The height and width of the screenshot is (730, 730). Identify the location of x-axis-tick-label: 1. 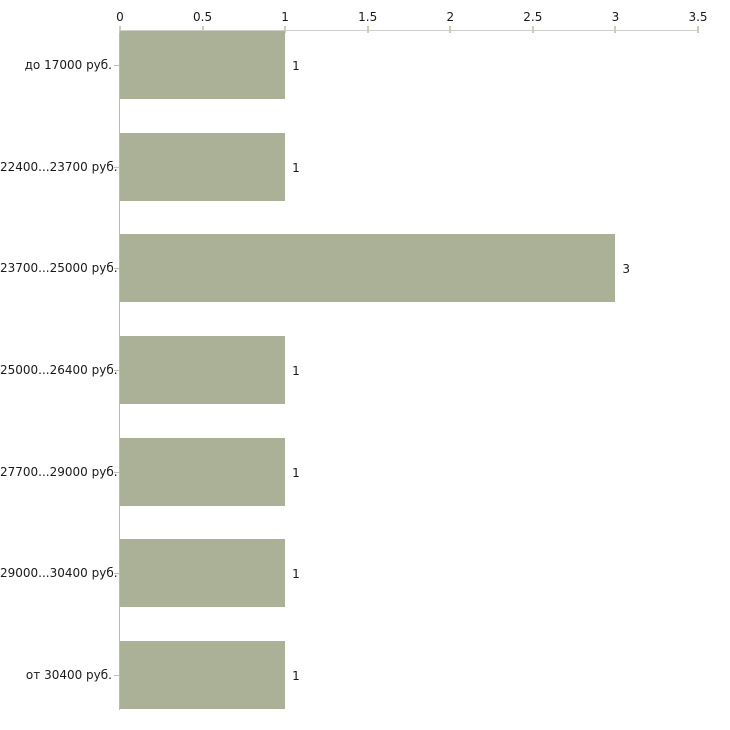
(285, 17).